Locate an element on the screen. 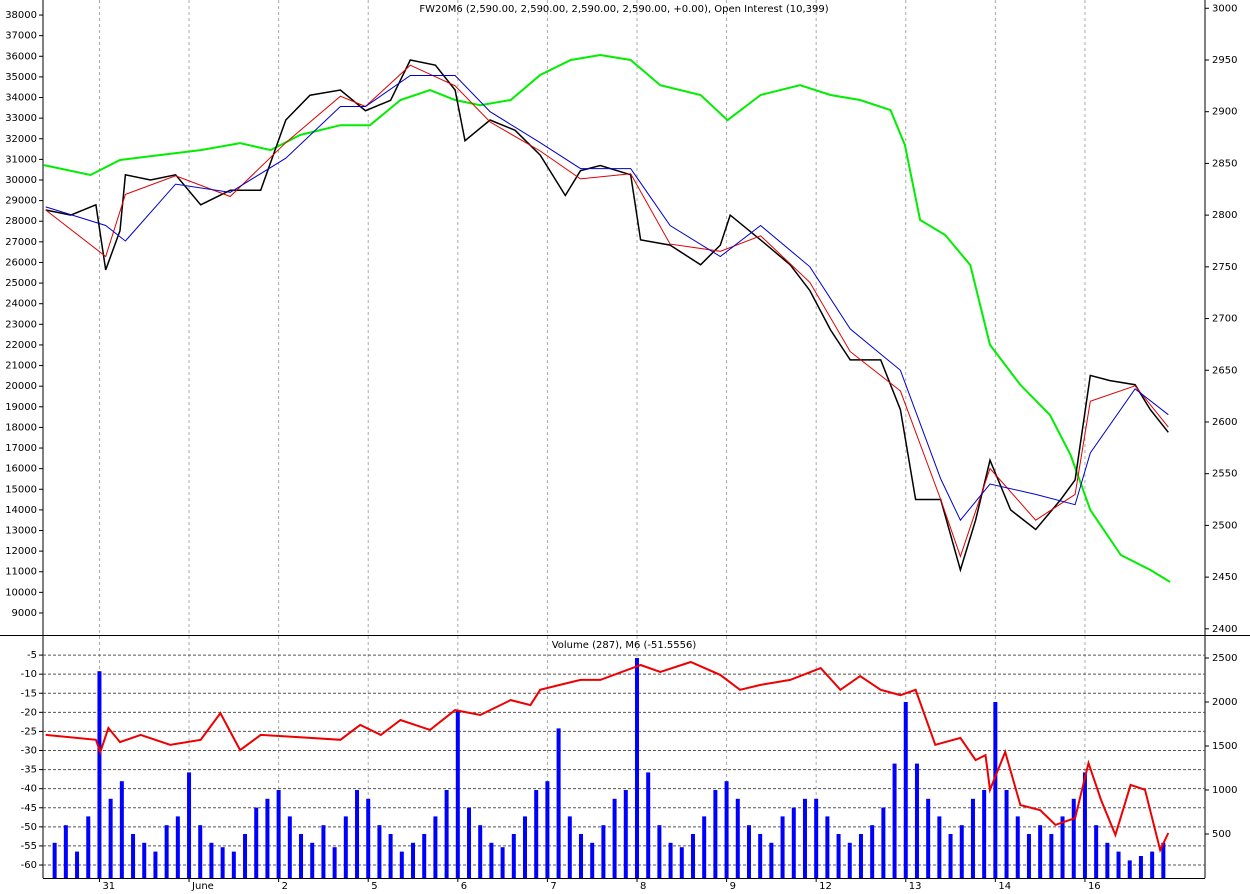  y-tick-label: 17000 is located at coordinates (21, 448).